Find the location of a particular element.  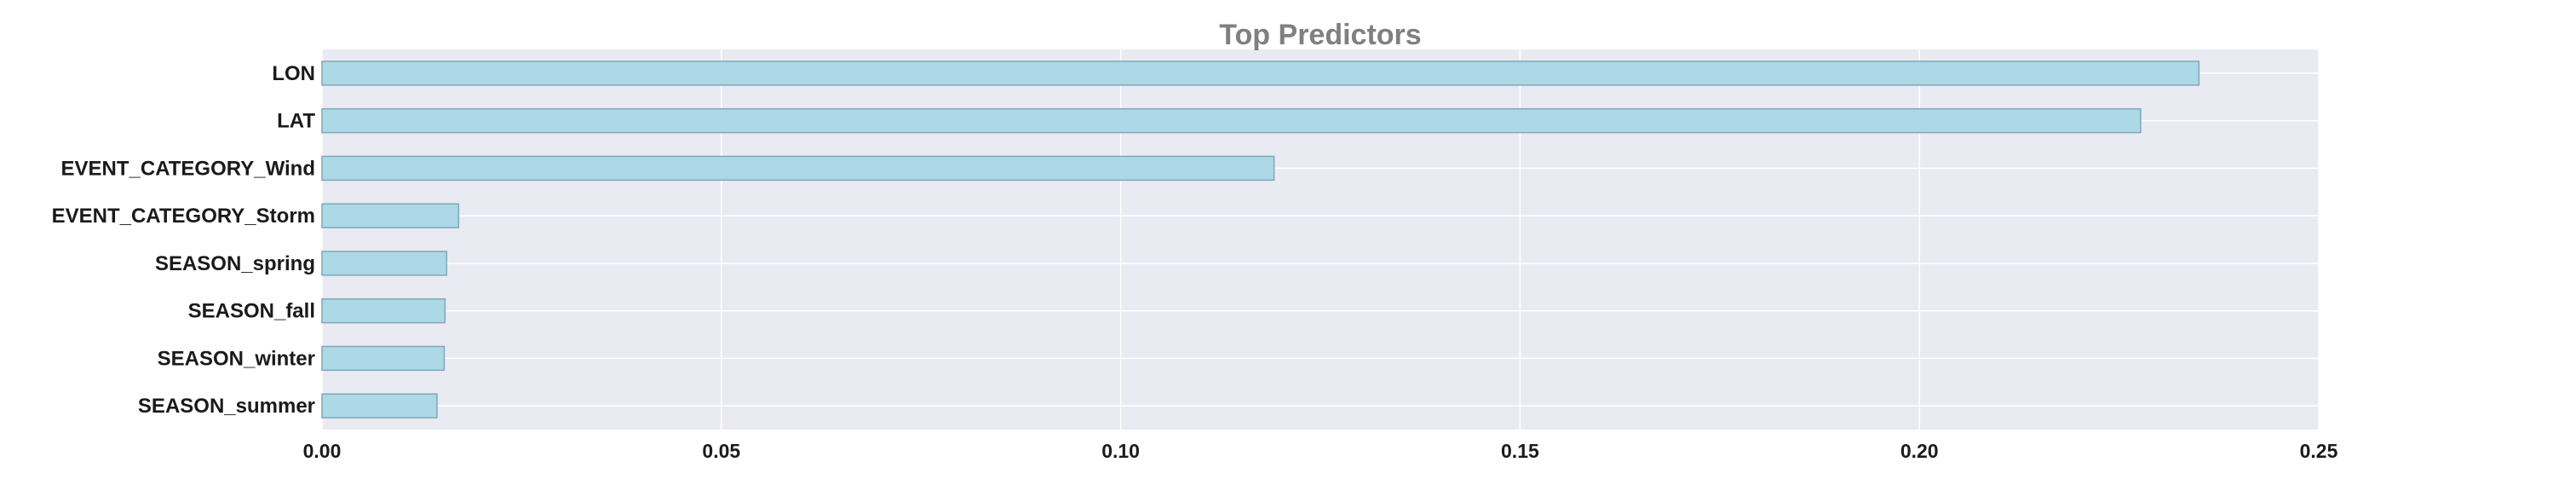

x-tick-label: 0.00 is located at coordinates (323, 451).